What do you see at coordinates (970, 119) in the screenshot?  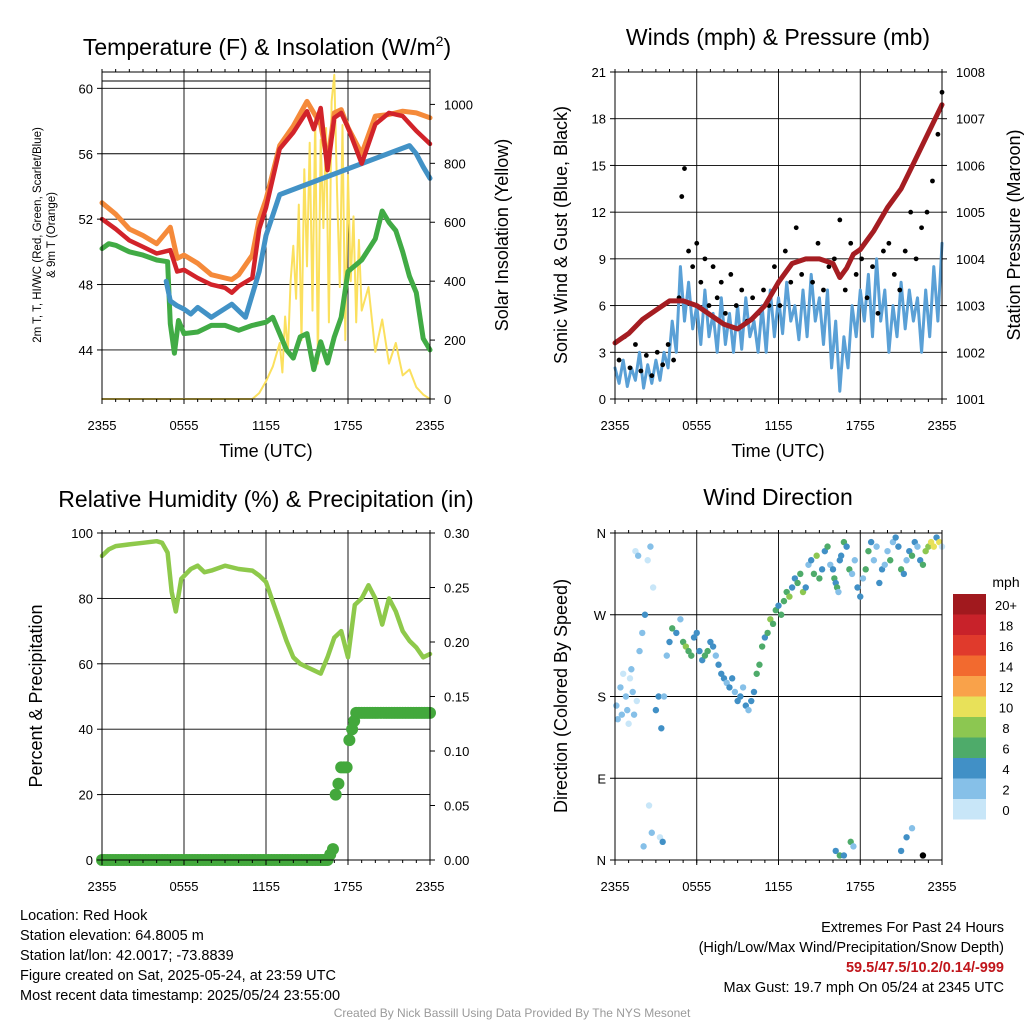 I see `p2-ytick-right-label: 1007` at bounding box center [970, 119].